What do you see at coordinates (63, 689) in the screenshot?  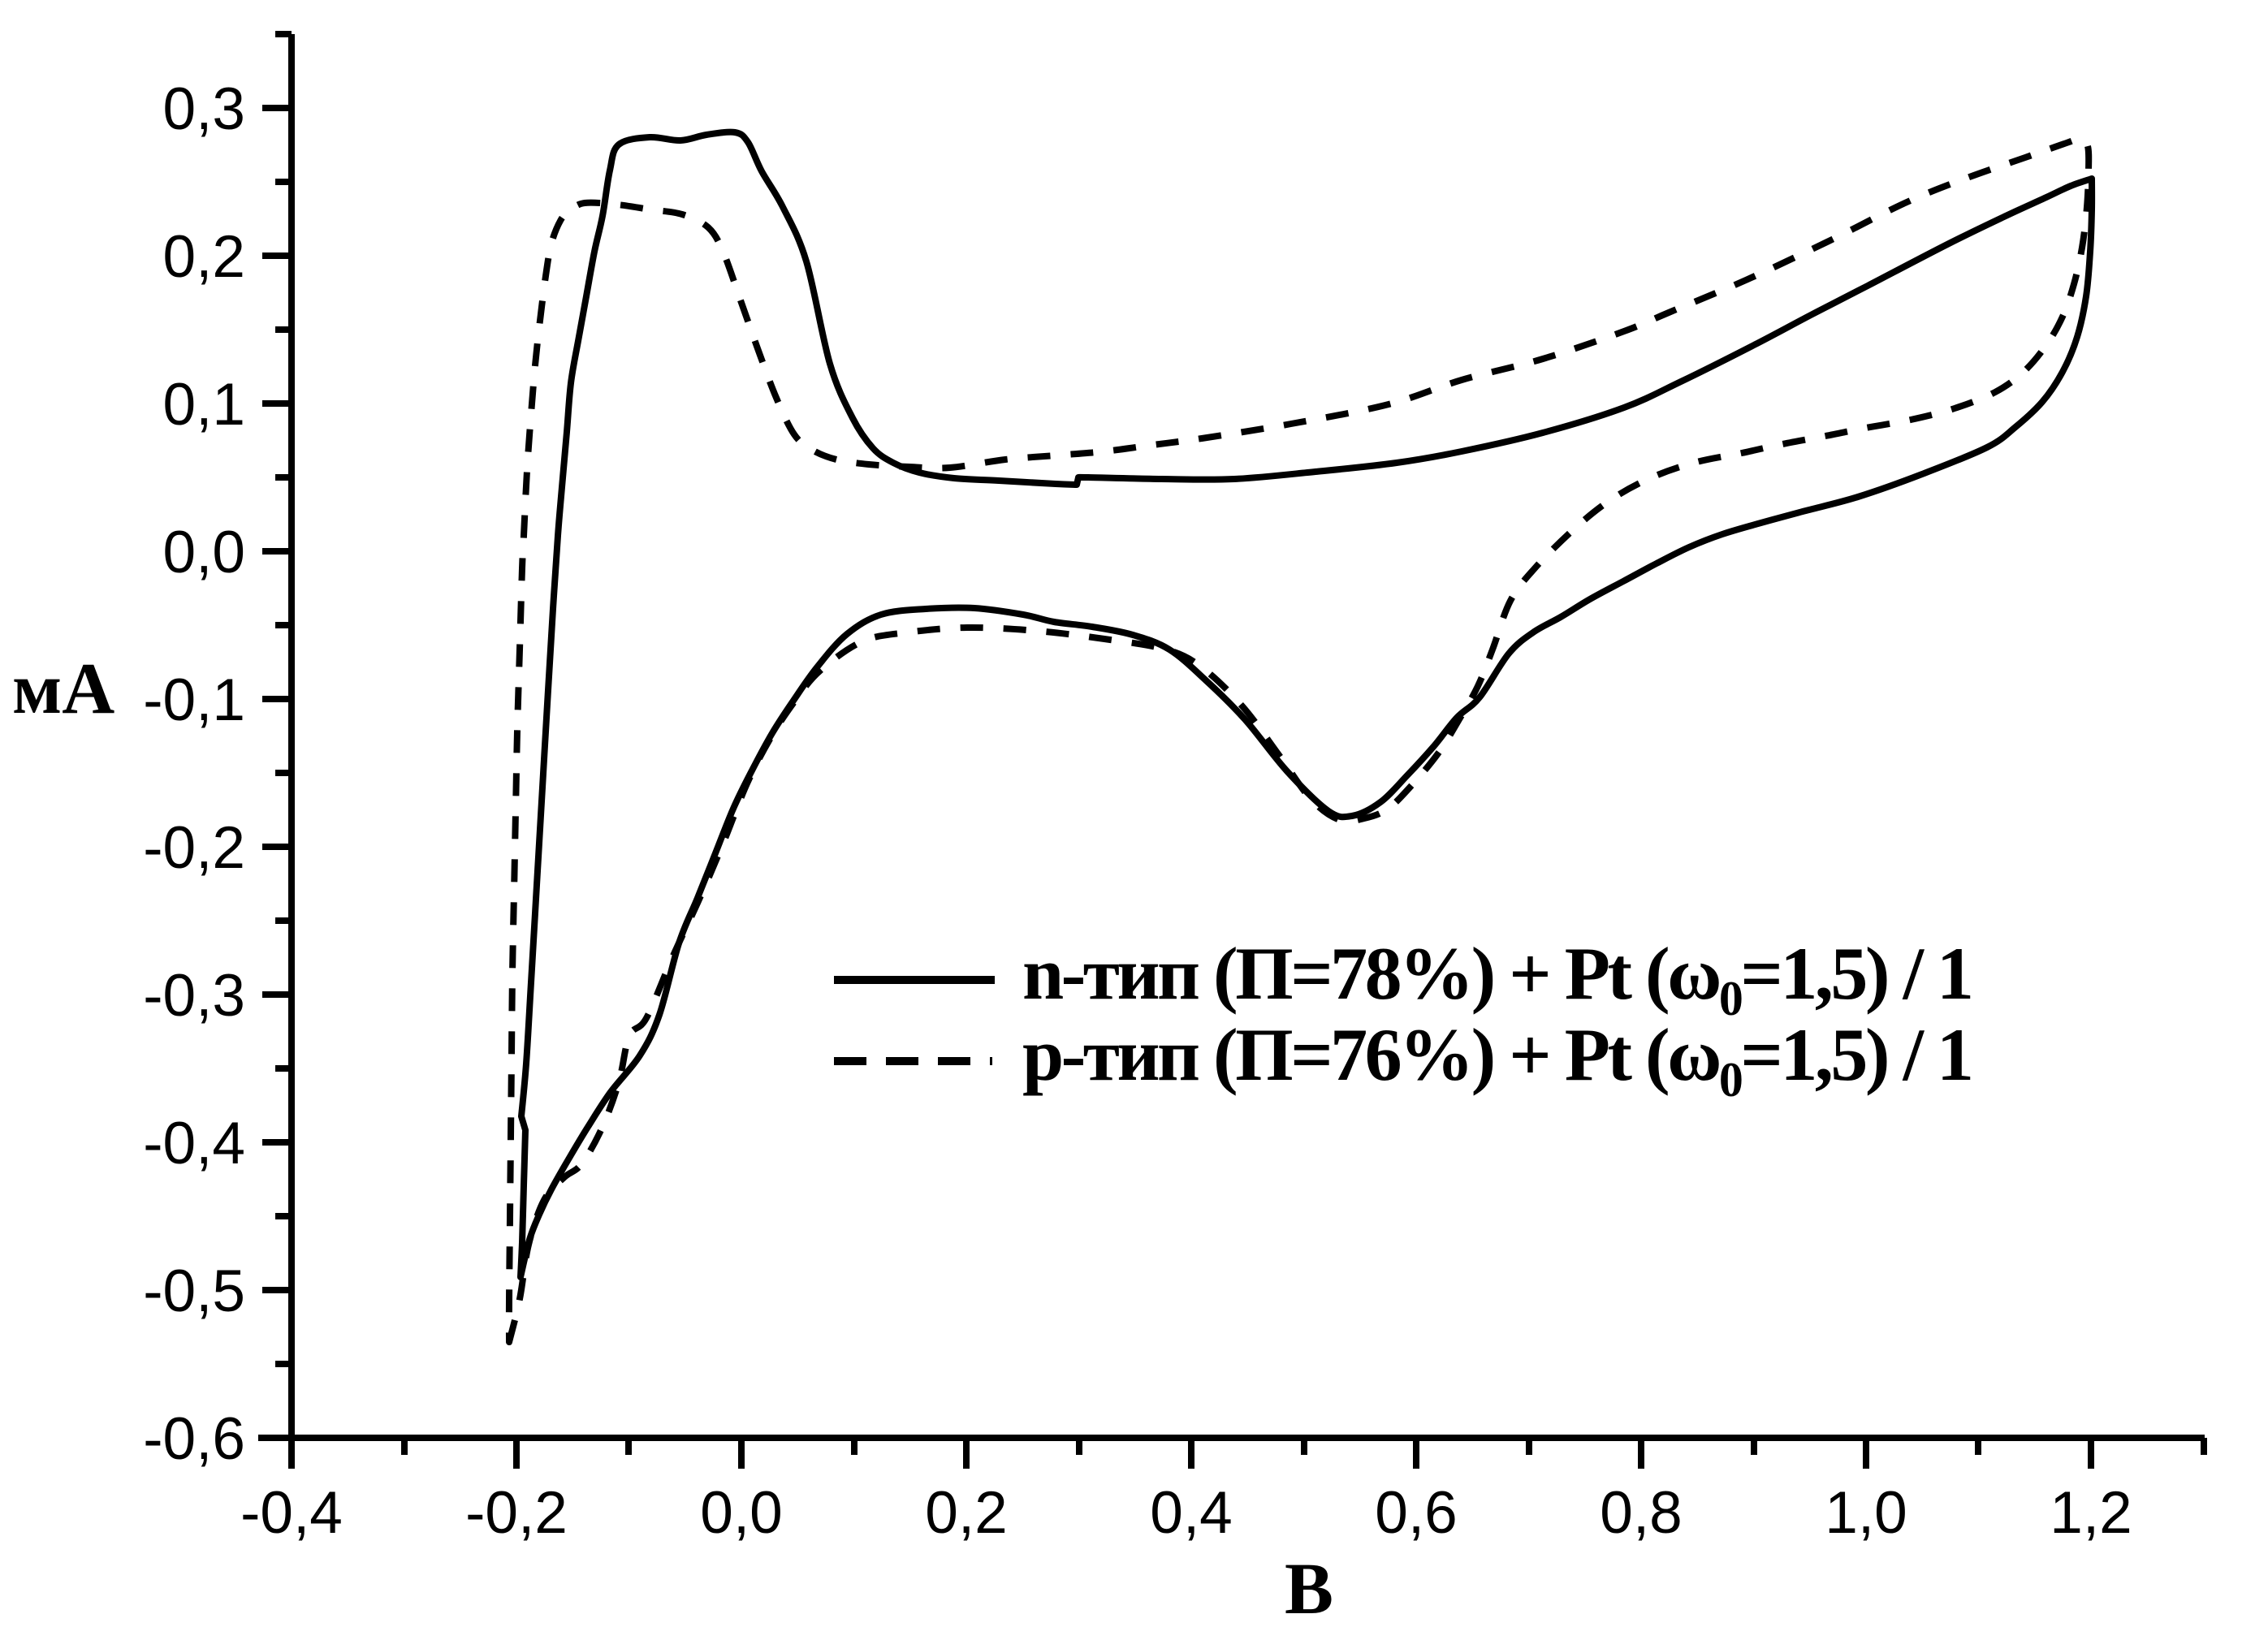 I see `svg-text: мА` at bounding box center [63, 689].